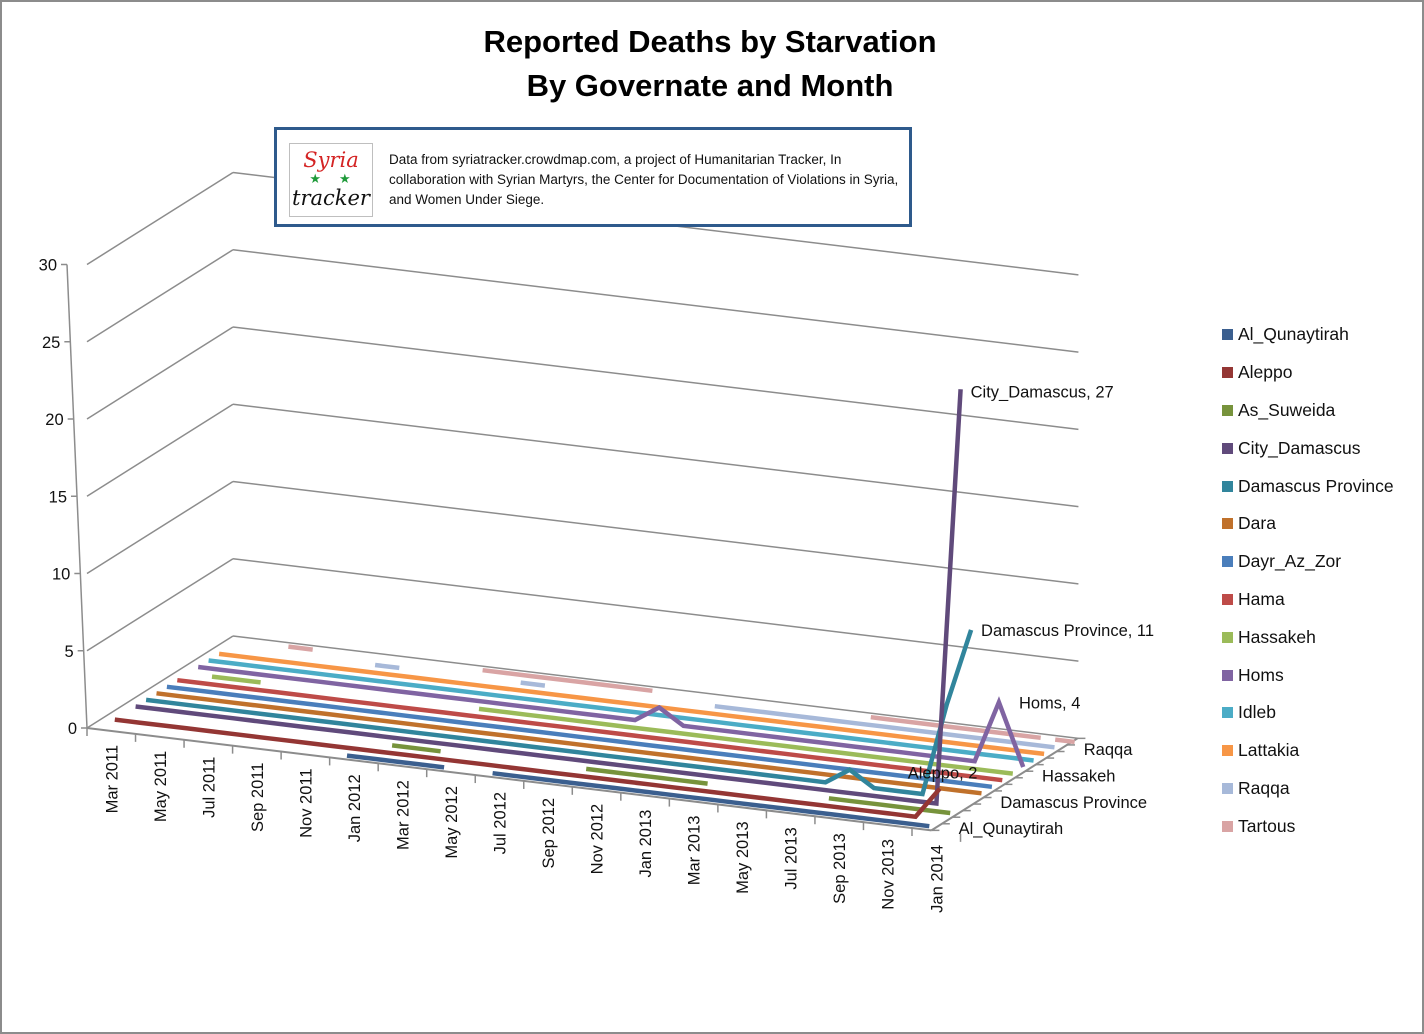 The width and height of the screenshot is (1424, 1034). Describe the element at coordinates (61, 575) in the screenshot. I see `value-axis-tick-label: 10` at that location.